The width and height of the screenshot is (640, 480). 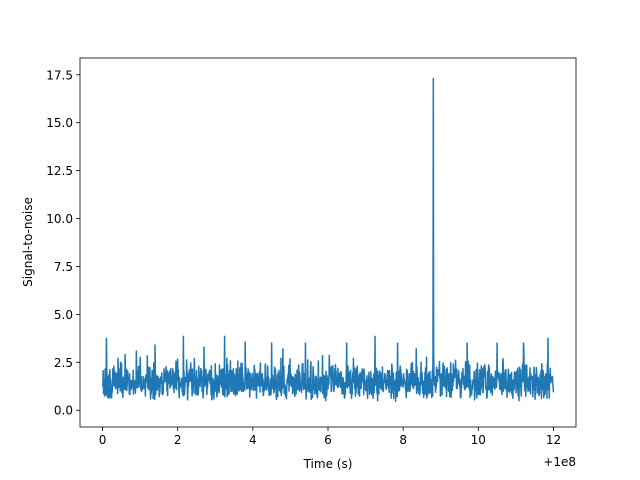 I want to click on y-tick-label: 12.5, so click(x=59, y=171).